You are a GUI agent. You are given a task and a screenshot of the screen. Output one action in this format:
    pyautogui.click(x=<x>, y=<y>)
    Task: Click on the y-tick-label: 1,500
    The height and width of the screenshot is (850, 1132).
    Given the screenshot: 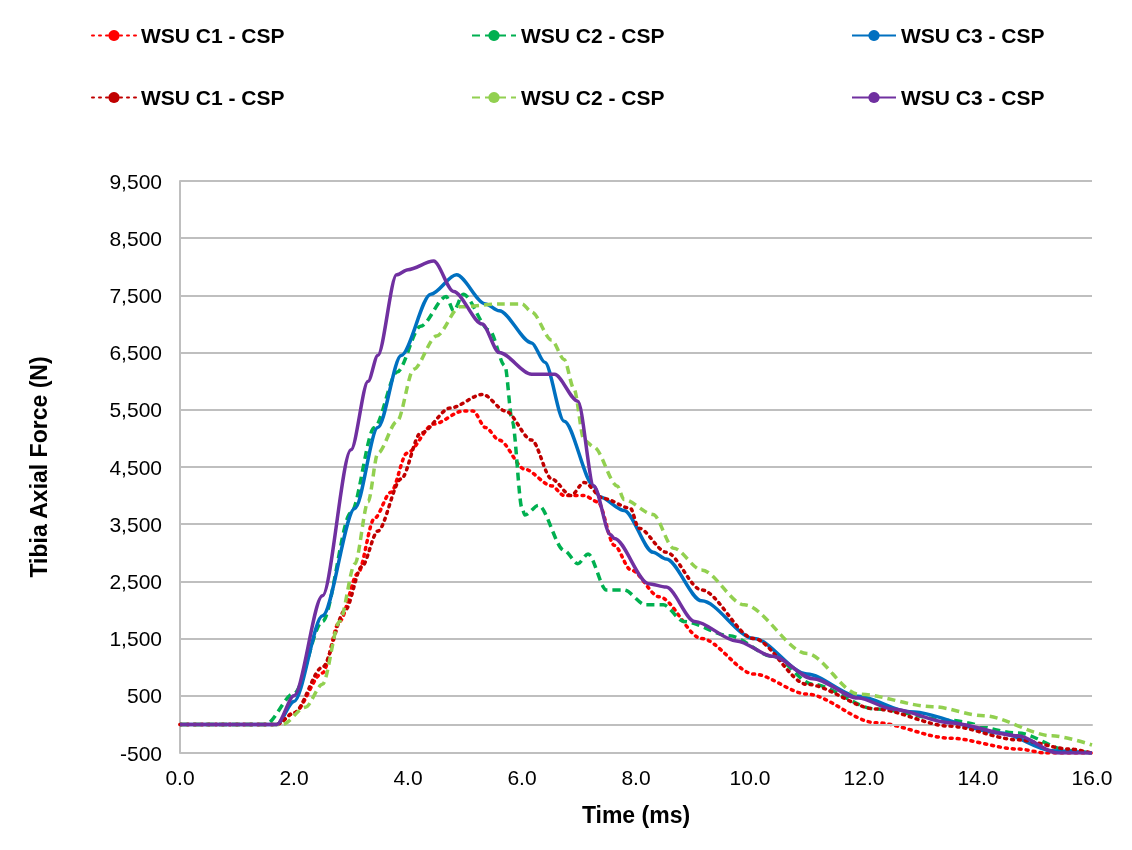 What is the action you would take?
    pyautogui.click(x=135, y=639)
    